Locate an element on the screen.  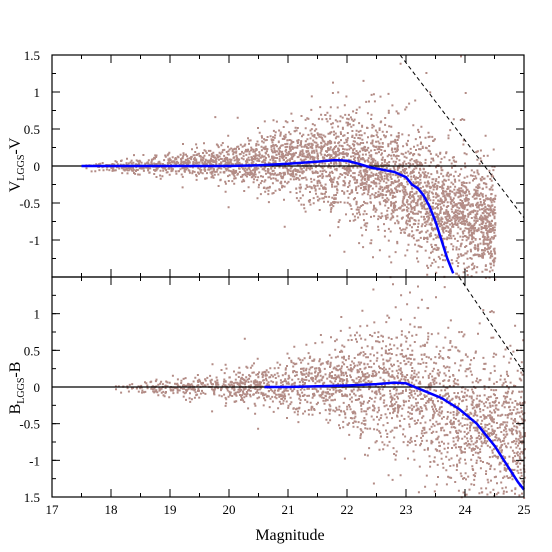
x-tick-label: 17 is located at coordinates (53, 509).